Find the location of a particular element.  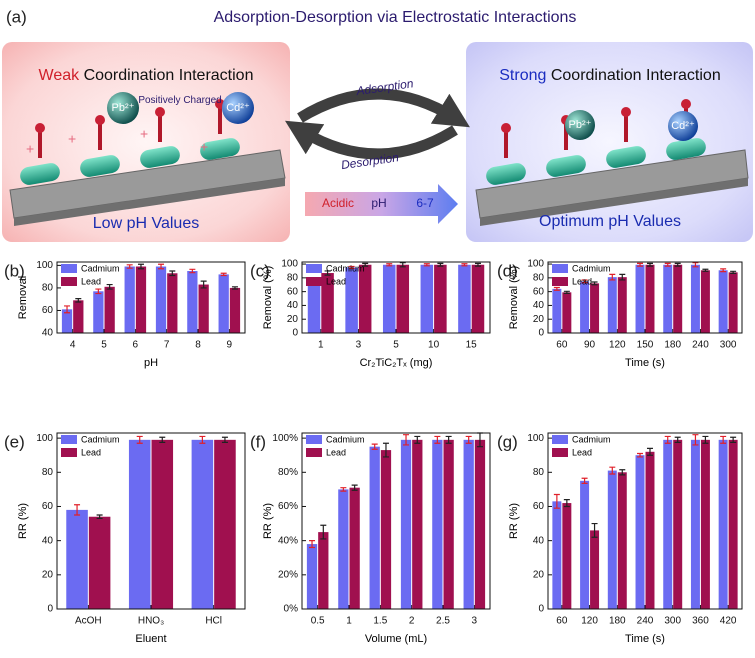

x-tick-label: 0.5 is located at coordinates (318, 621).